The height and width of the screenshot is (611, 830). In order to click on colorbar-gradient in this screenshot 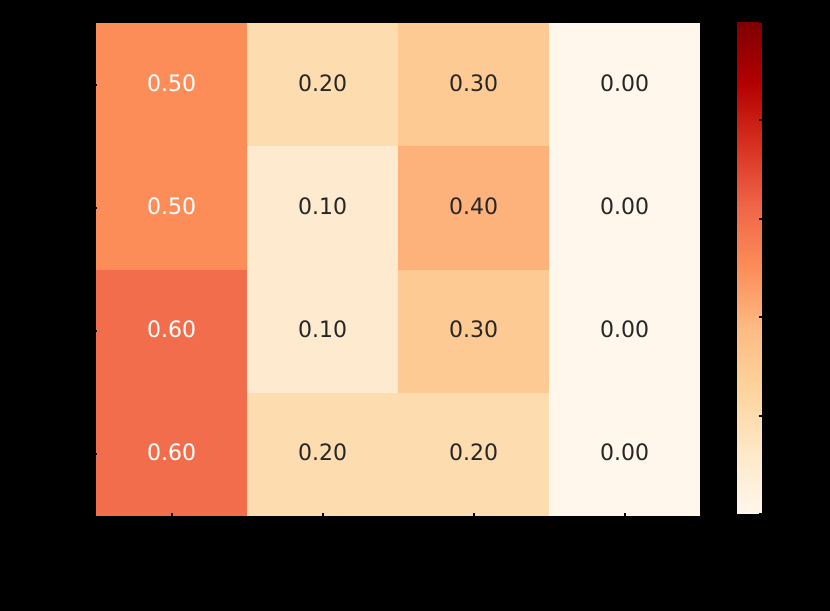, I will do `click(749, 268)`.